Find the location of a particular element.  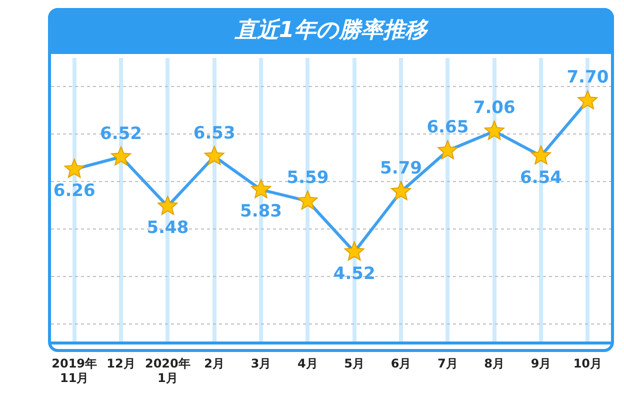

x-tick-label: 3月 is located at coordinates (261, 363).